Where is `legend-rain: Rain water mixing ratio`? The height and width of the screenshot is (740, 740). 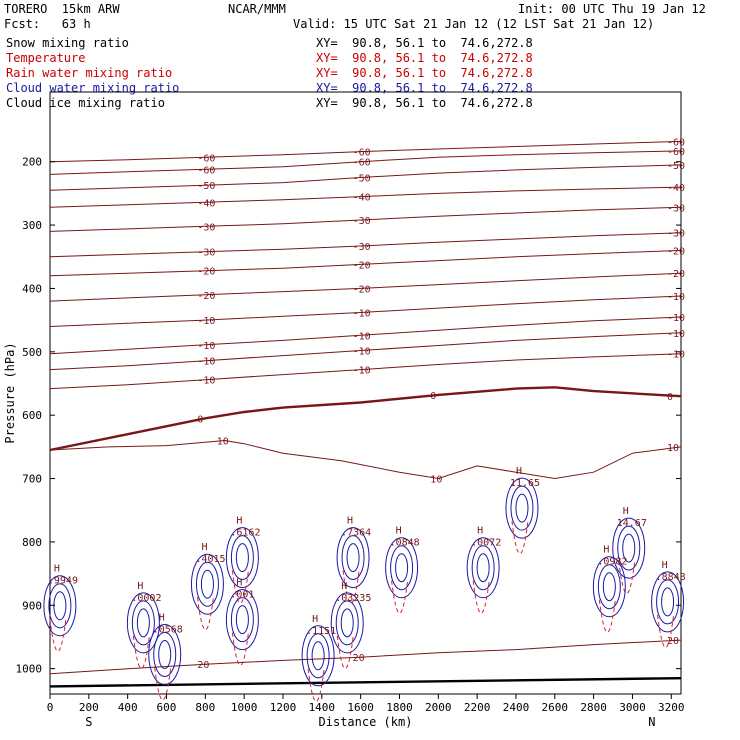
legend-rain: Rain water mixing ratio is located at coordinates (89, 73).